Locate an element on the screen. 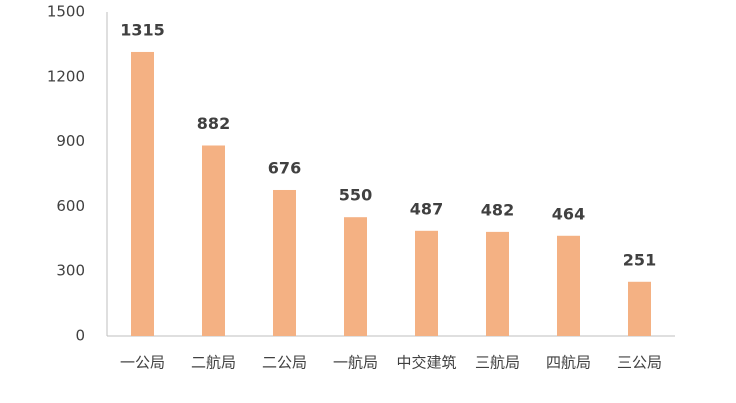  data-label: 882 is located at coordinates (213, 123).